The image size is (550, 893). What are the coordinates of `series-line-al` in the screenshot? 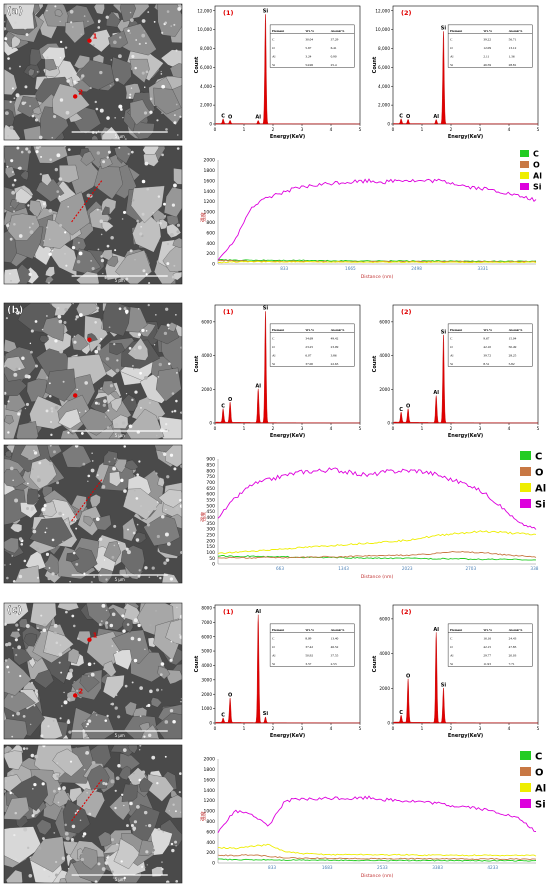 It's located at (377, 850).